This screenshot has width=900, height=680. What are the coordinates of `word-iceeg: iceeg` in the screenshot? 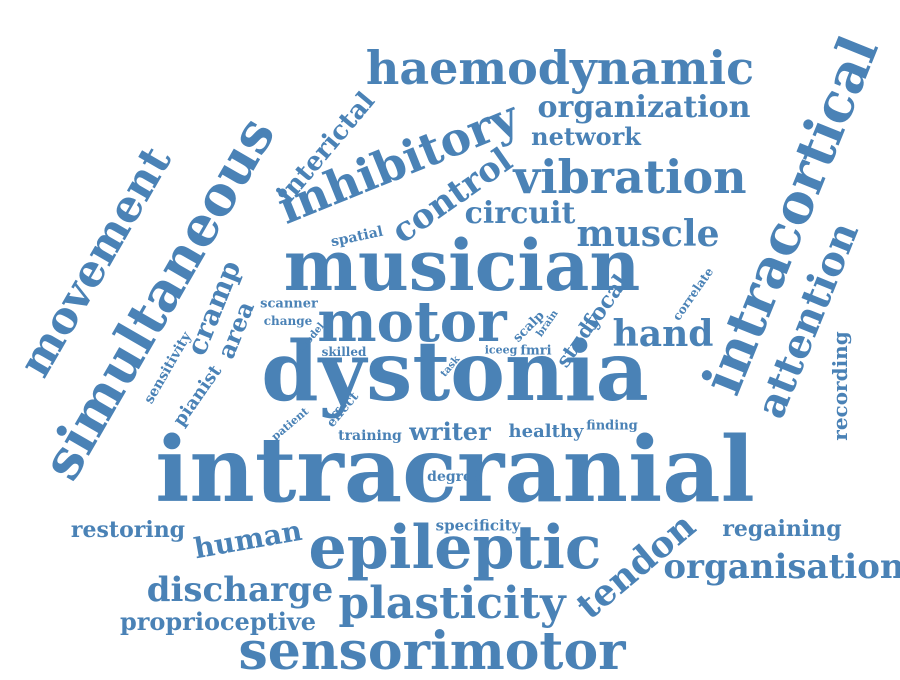 It's located at (501, 350).